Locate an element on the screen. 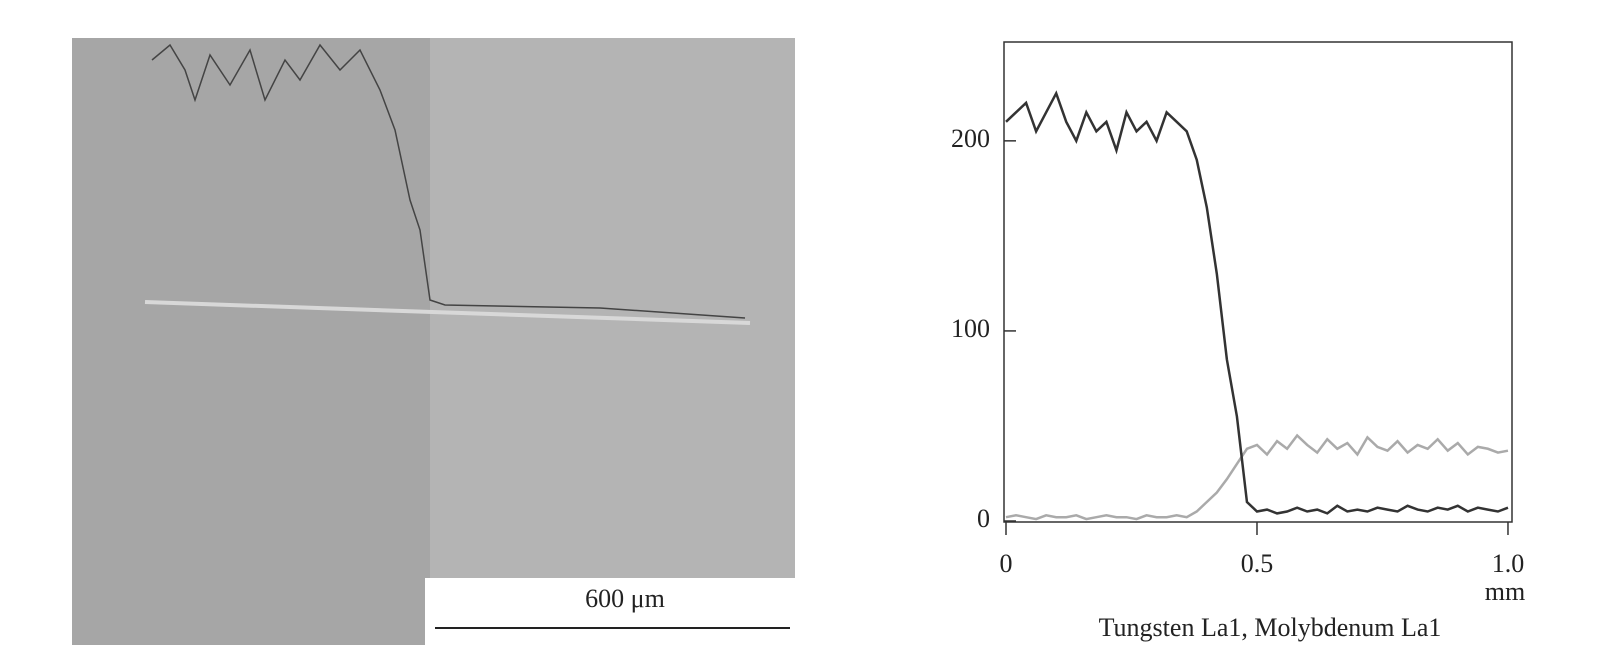  y-tick-label: 100 is located at coordinates (970, 328).